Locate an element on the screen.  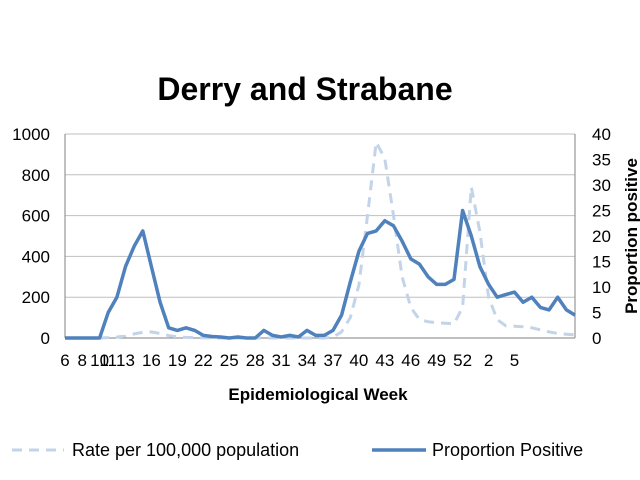
x-tick-label: 46 is located at coordinates (410, 360).